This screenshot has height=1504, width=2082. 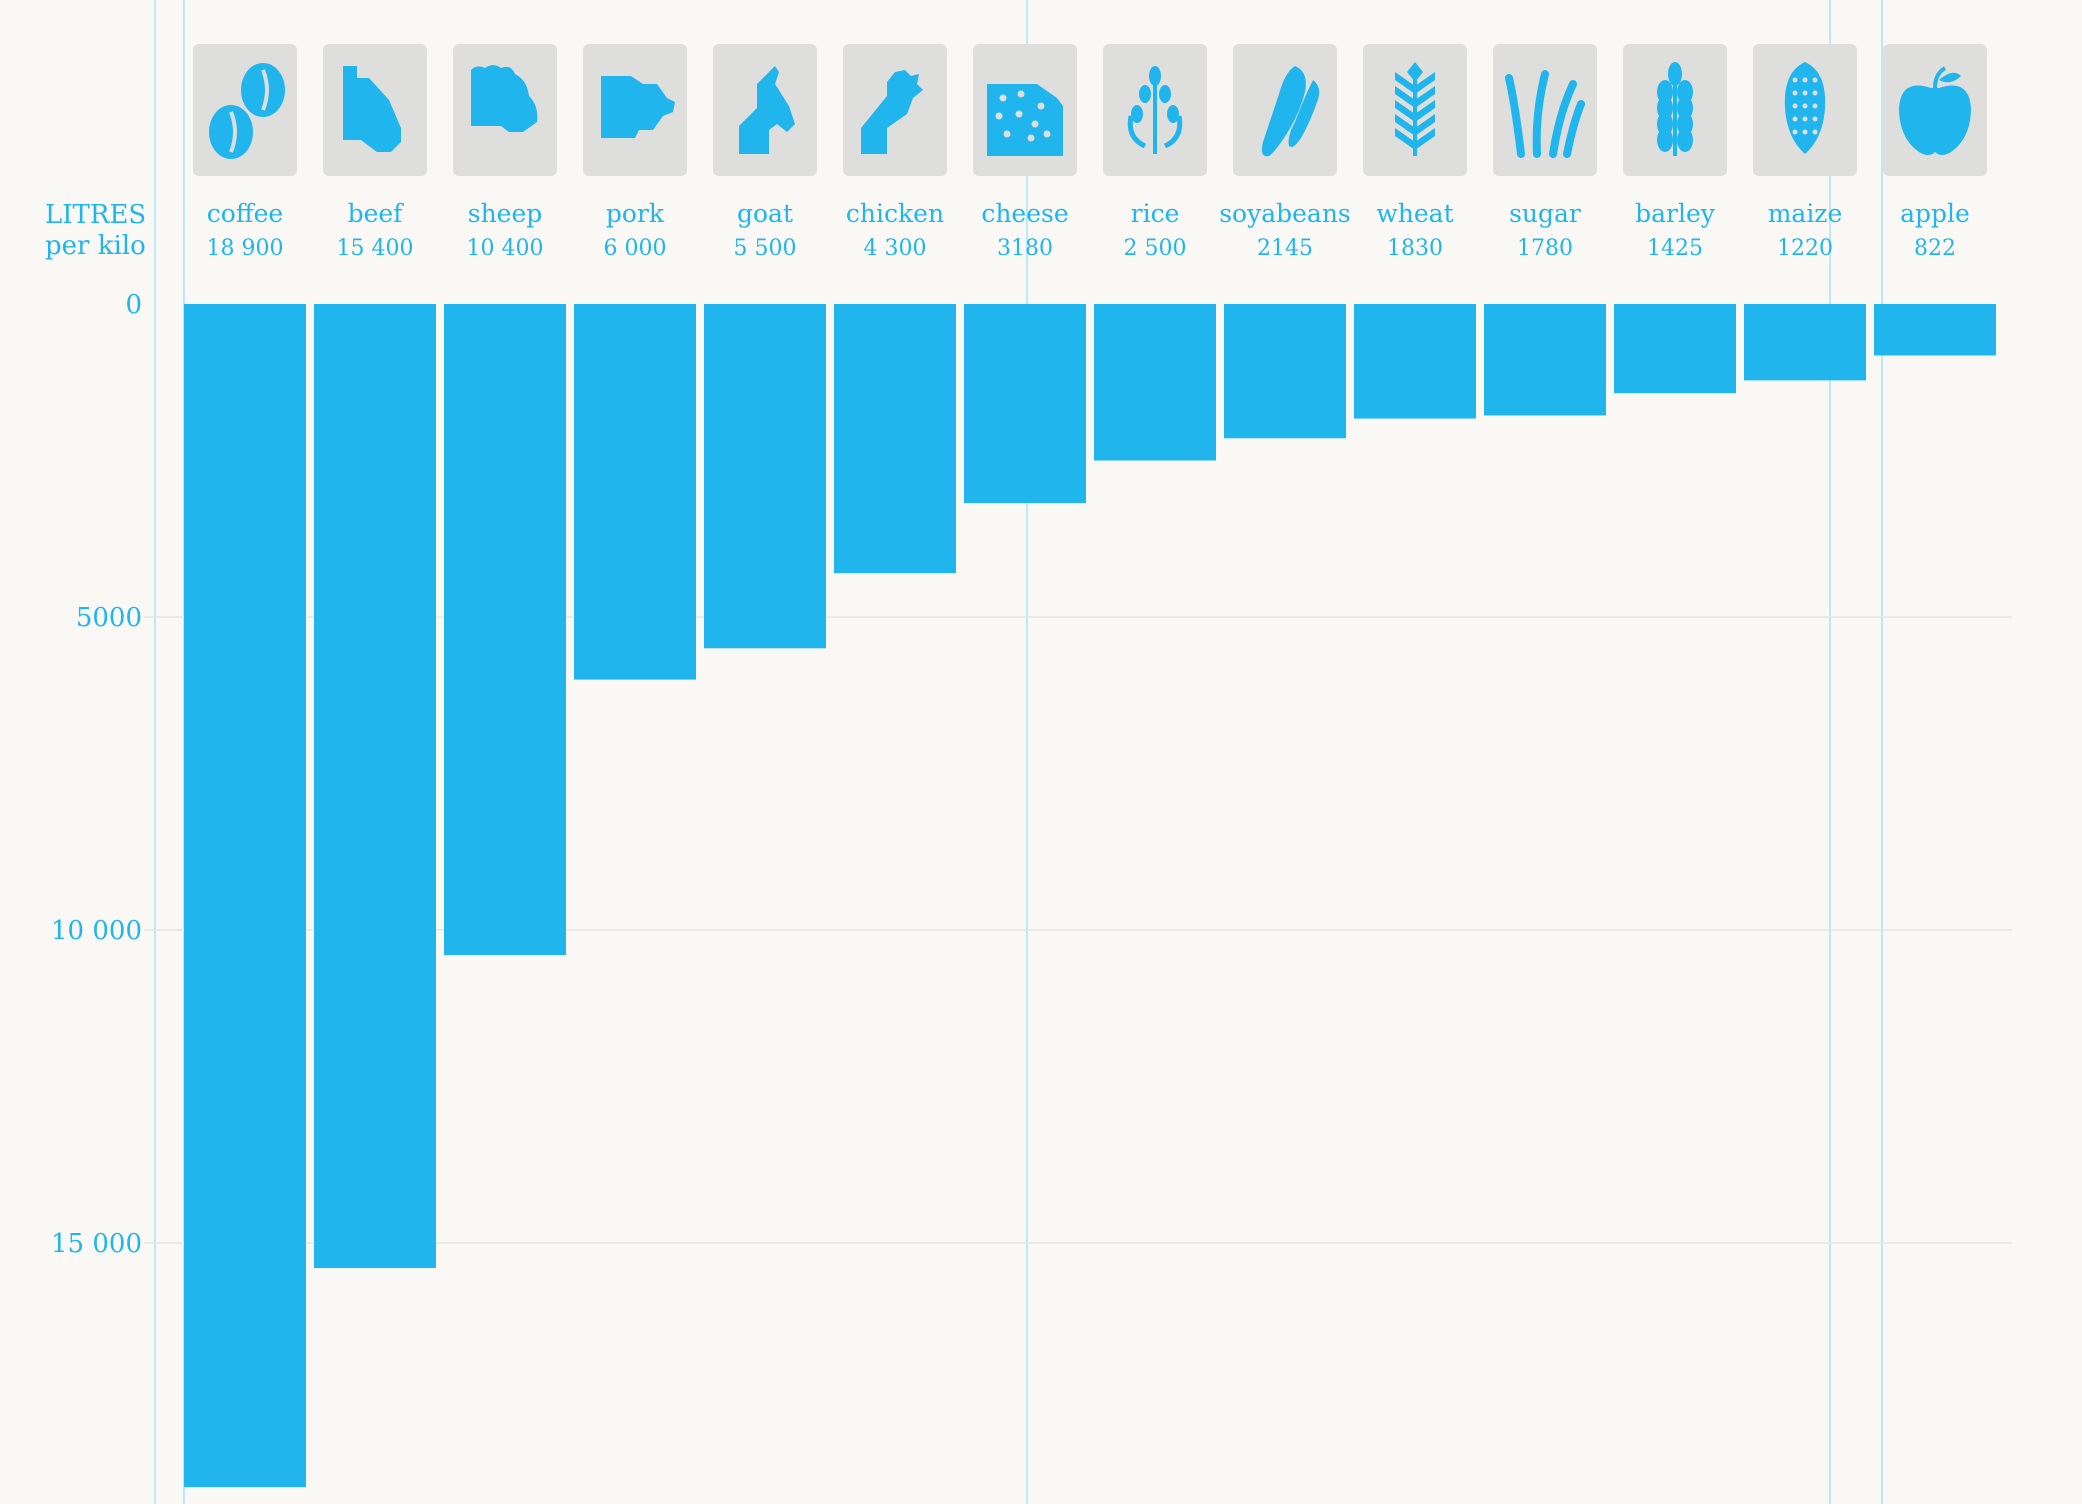 What do you see at coordinates (638, 107) in the screenshot?
I see `pig-icon` at bounding box center [638, 107].